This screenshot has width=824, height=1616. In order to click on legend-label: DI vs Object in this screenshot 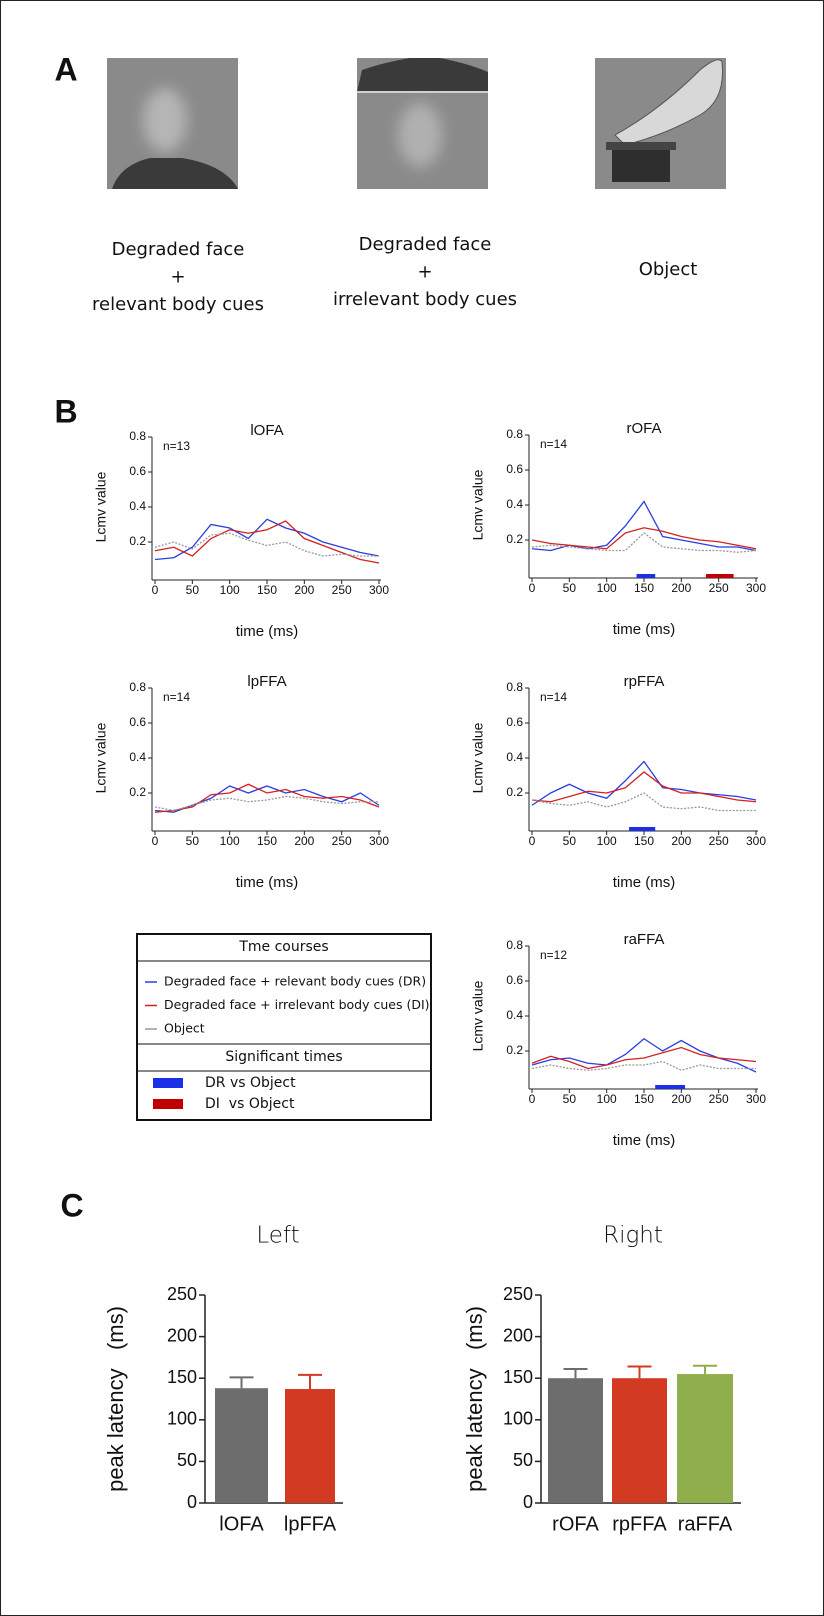, I will do `click(250, 1104)`.